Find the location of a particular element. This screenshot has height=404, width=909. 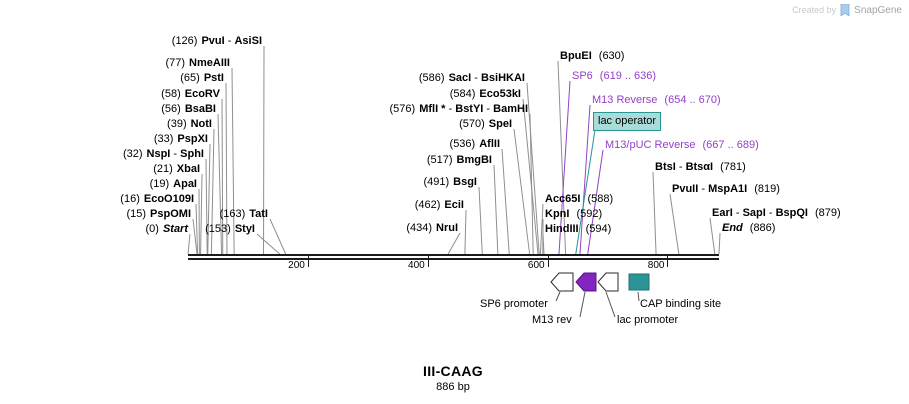

site-position: (630) is located at coordinates (611, 56).